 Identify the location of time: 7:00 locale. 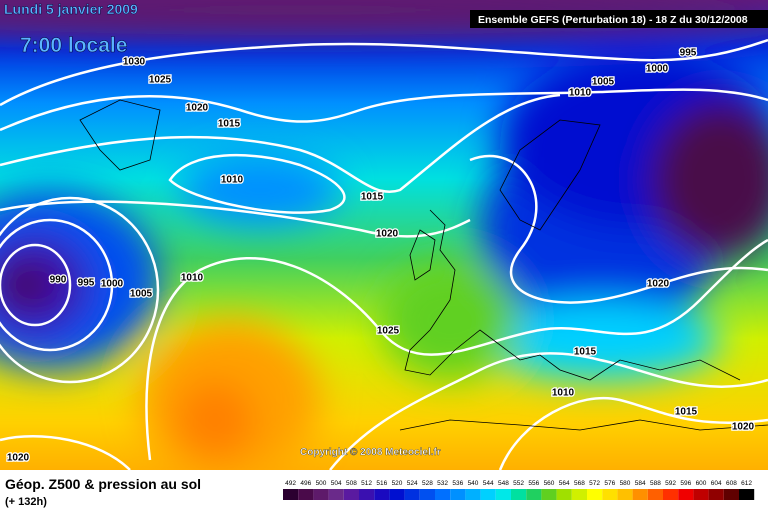
(73, 45).